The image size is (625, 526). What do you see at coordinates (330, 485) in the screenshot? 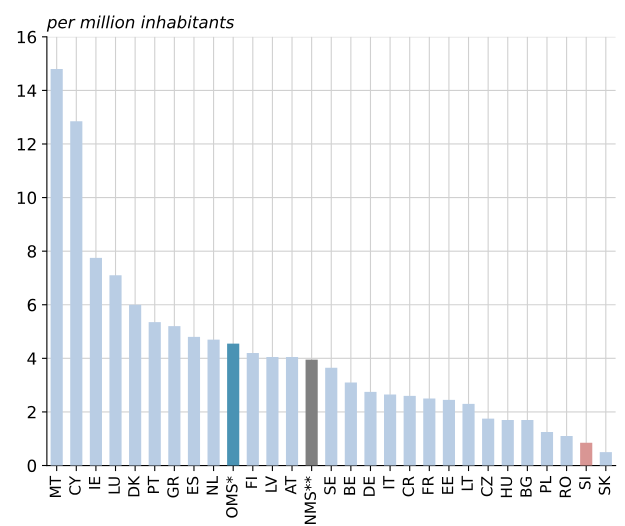
I see `x-tick-label: SE` at bounding box center [330, 485].